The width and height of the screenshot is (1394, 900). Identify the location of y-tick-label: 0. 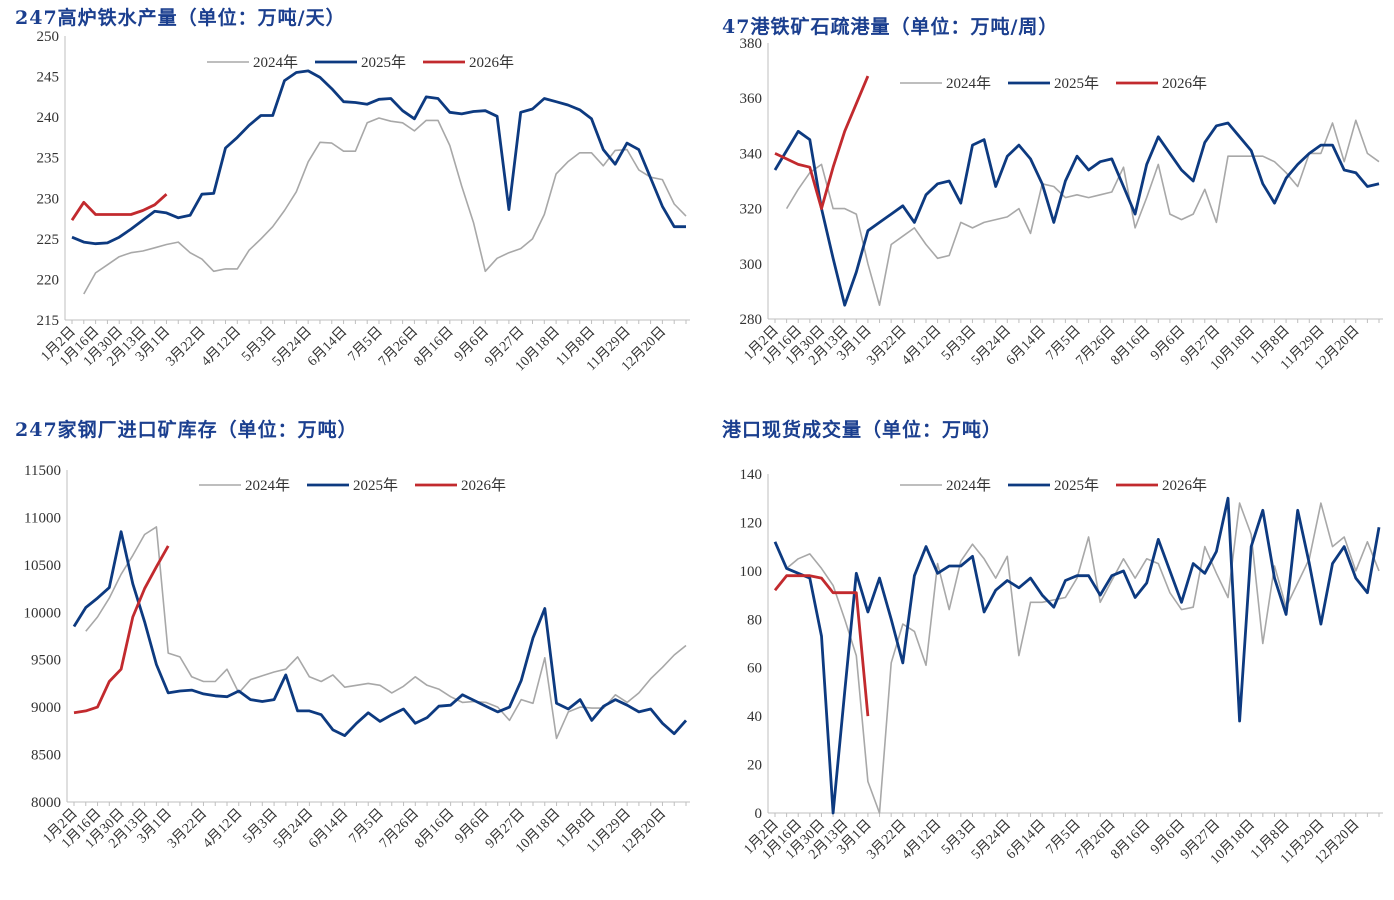
(759, 814).